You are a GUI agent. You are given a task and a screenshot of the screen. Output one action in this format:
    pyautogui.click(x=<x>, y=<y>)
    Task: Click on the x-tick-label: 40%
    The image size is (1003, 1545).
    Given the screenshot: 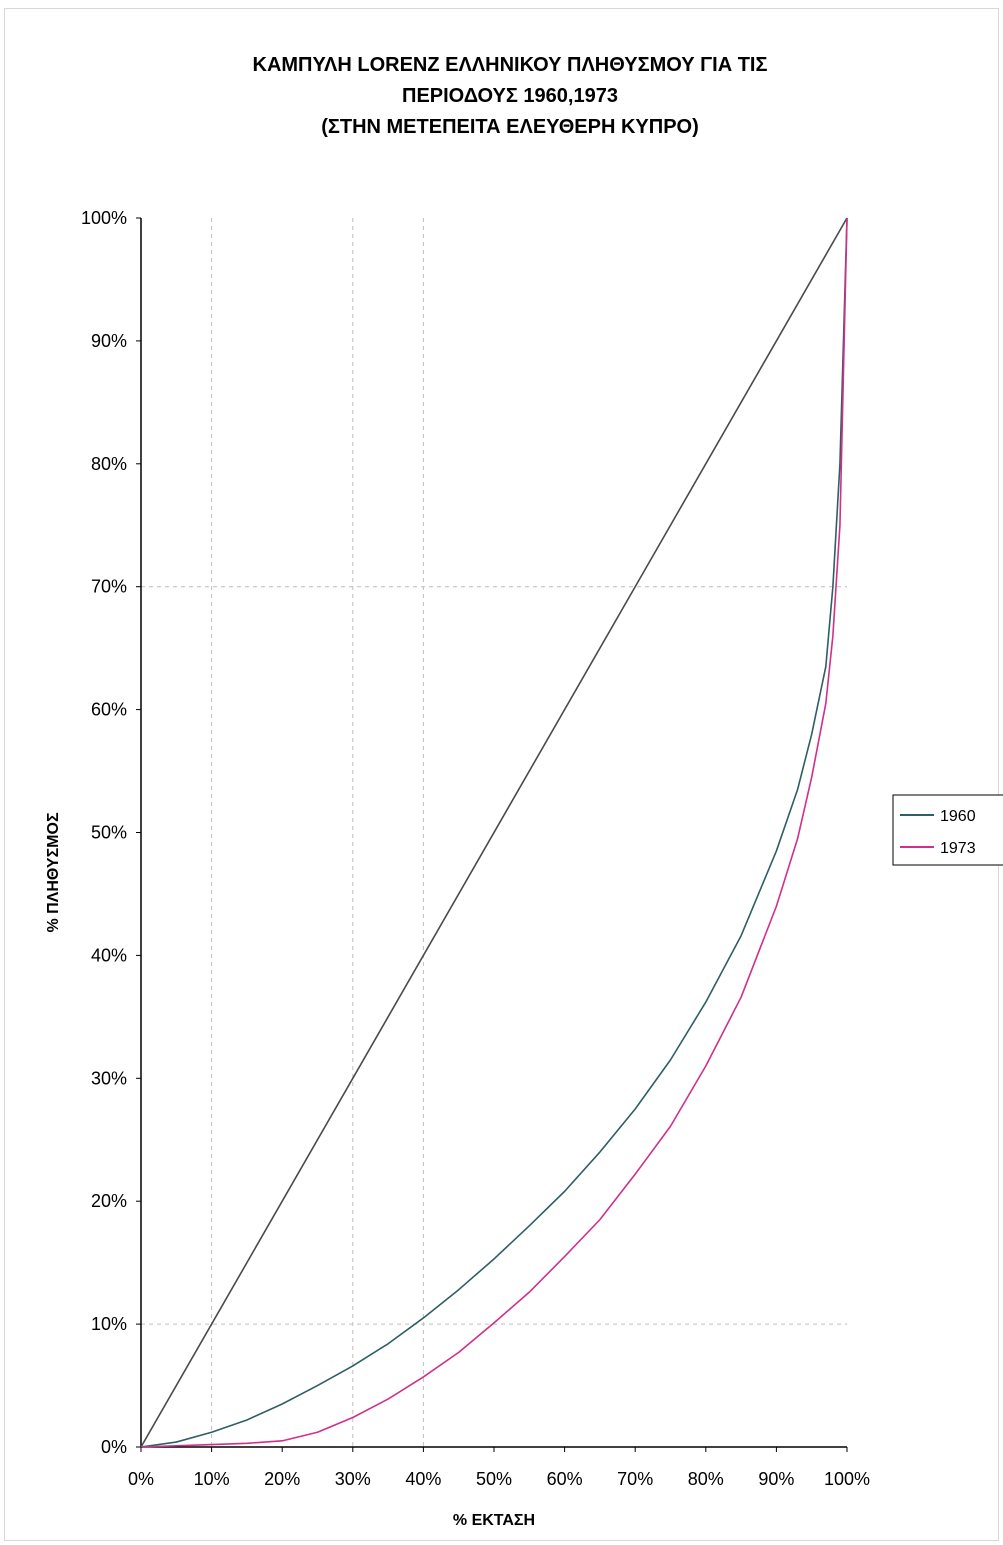 What is the action you would take?
    pyautogui.click(x=423, y=1479)
    